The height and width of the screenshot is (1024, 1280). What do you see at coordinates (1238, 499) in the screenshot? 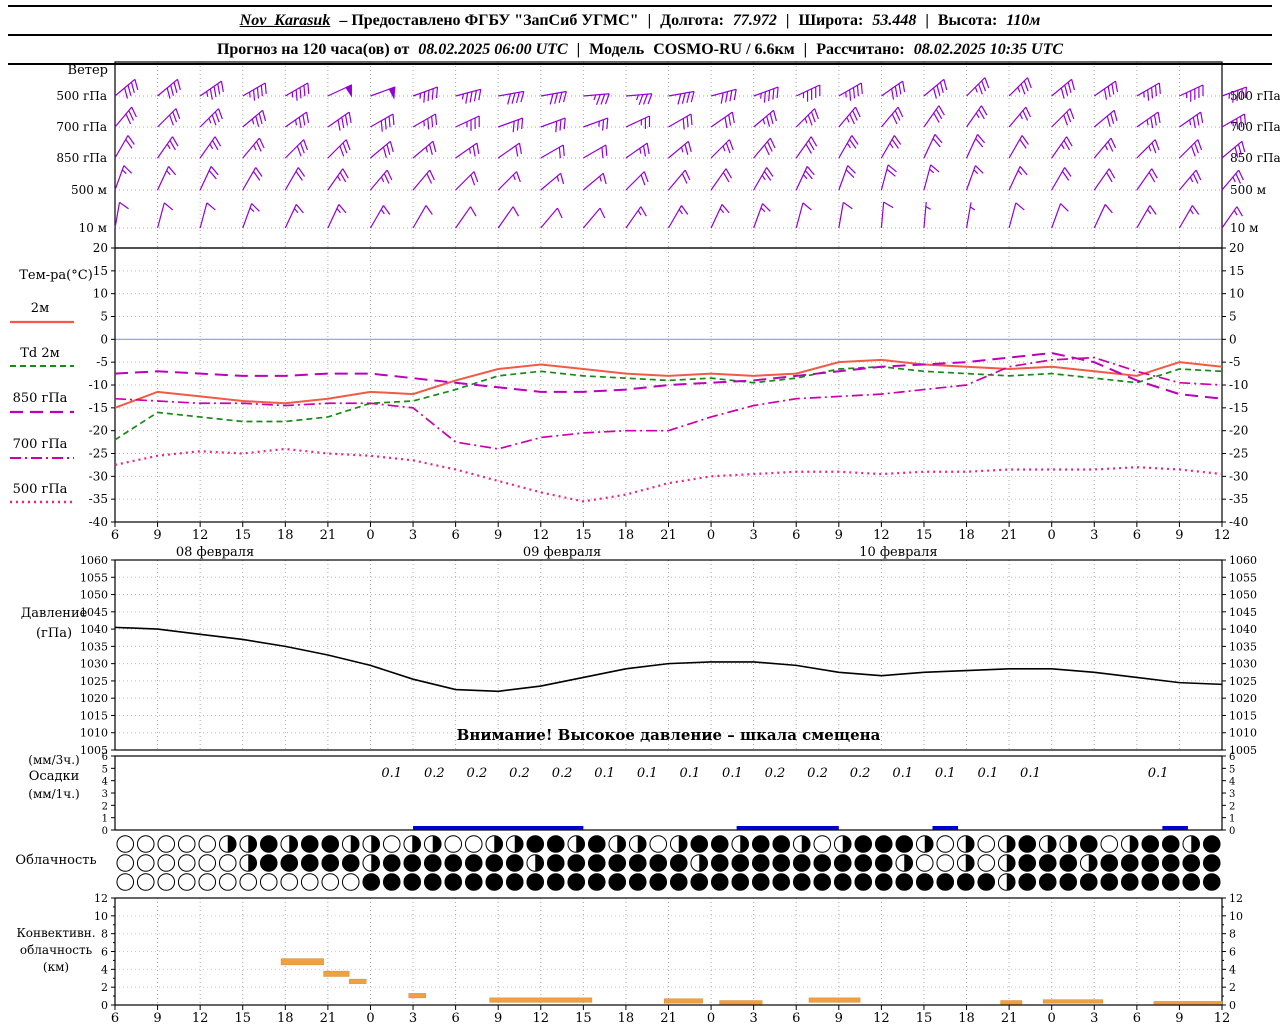
I see `y-tick-label-right: -35` at bounding box center [1238, 499].